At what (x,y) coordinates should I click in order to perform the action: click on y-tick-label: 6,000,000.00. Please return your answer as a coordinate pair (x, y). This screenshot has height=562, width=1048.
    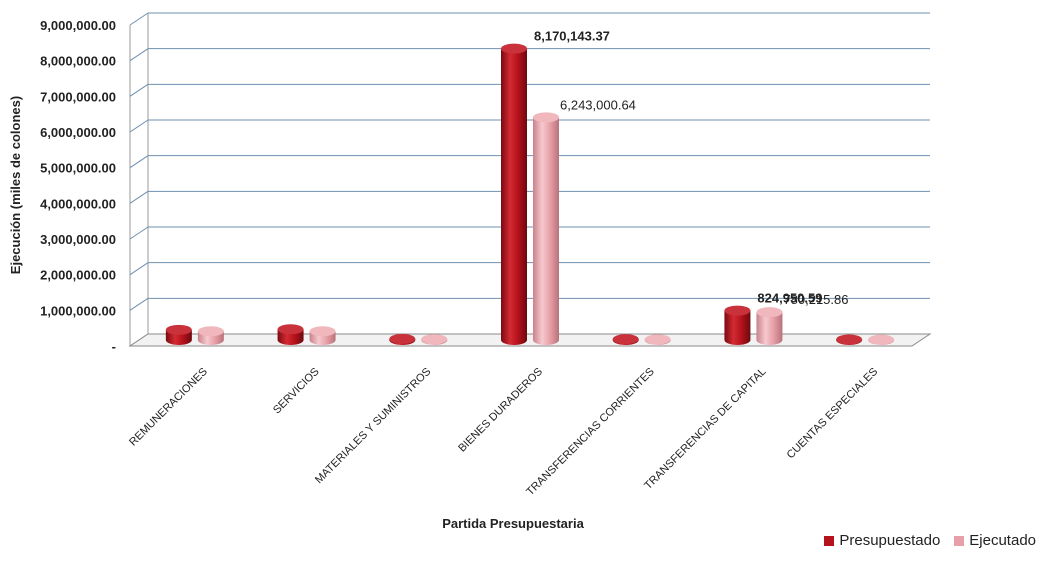
    Looking at the image, I should click on (78, 132).